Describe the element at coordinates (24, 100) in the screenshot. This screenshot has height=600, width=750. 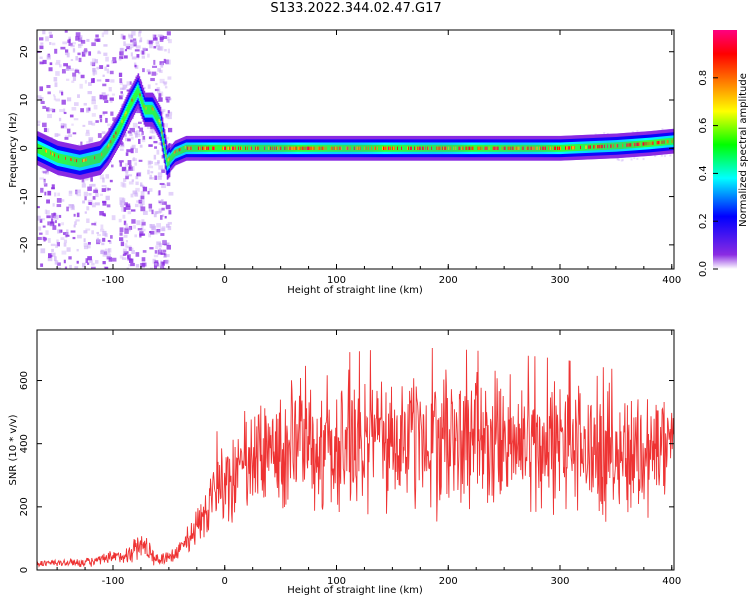
I see `y-tick-label: 10` at that location.